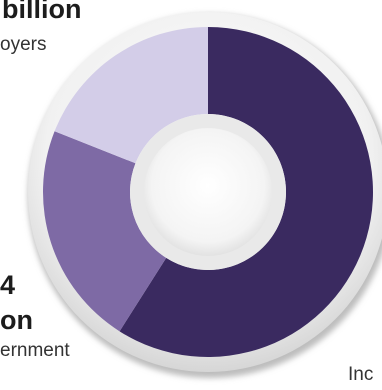 The width and height of the screenshot is (382, 390). I want to click on donut-hole, so click(208, 192).